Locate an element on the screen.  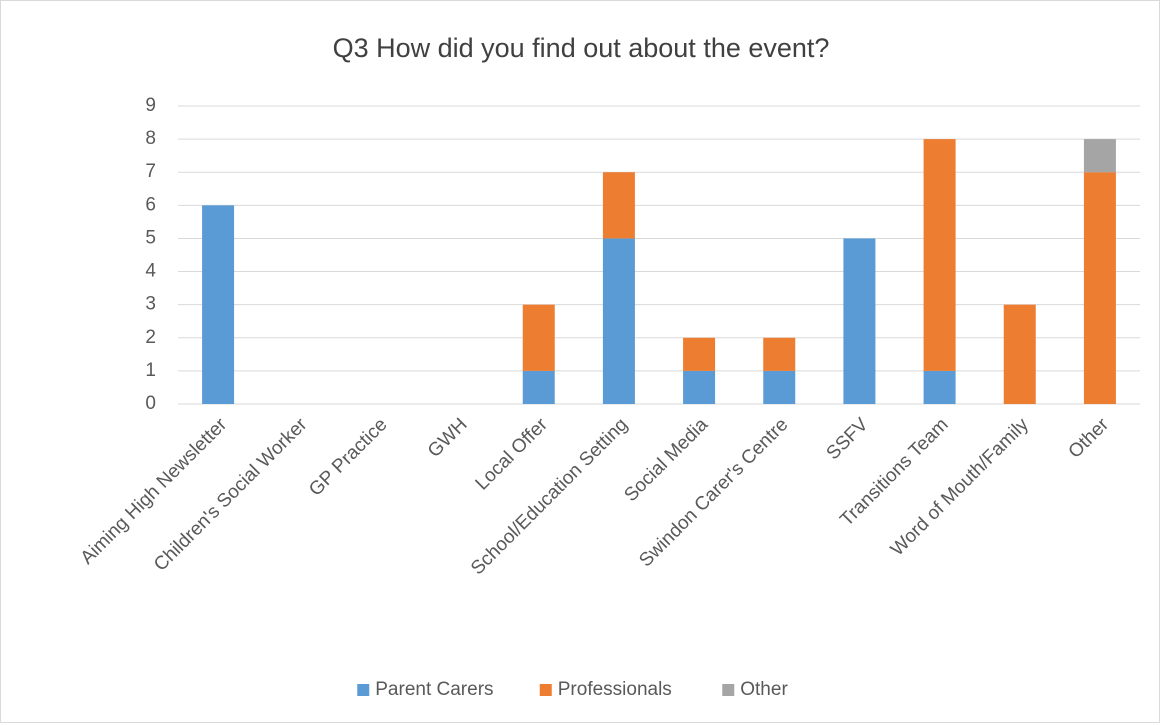
y-tick-label: 0 is located at coordinates (150, 403).